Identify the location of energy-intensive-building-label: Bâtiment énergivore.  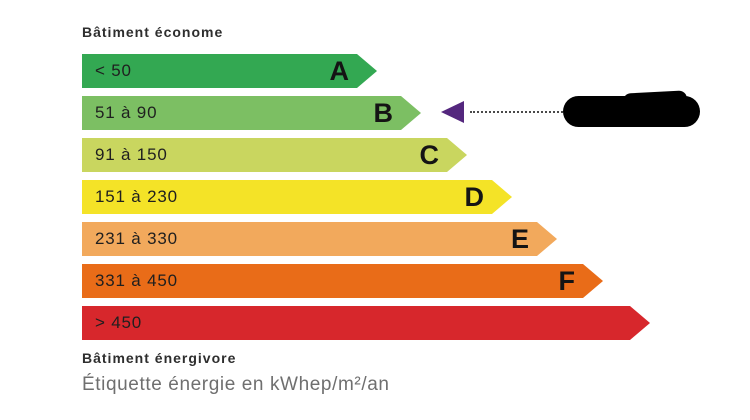
(159, 358).